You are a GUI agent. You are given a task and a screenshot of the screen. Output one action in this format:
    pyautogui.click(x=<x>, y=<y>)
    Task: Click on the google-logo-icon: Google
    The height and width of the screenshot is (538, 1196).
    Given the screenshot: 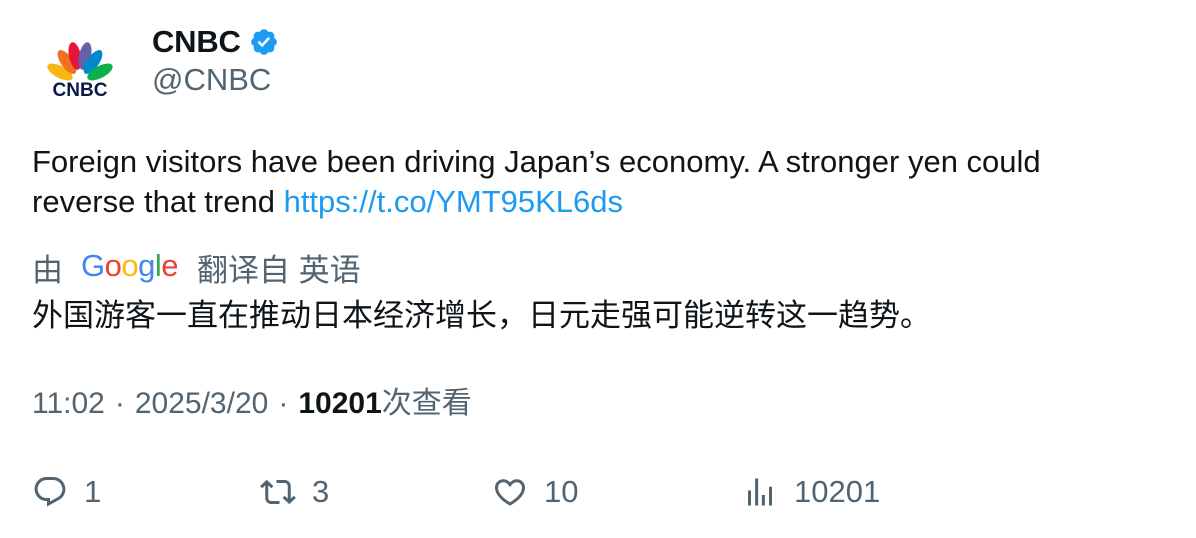 What is the action you would take?
    pyautogui.click(x=130, y=266)
    